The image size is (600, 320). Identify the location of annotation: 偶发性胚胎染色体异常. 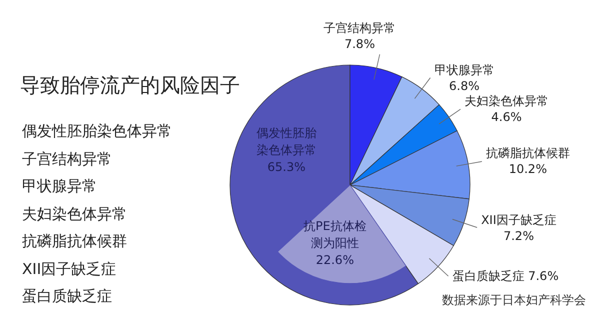
(97, 131).